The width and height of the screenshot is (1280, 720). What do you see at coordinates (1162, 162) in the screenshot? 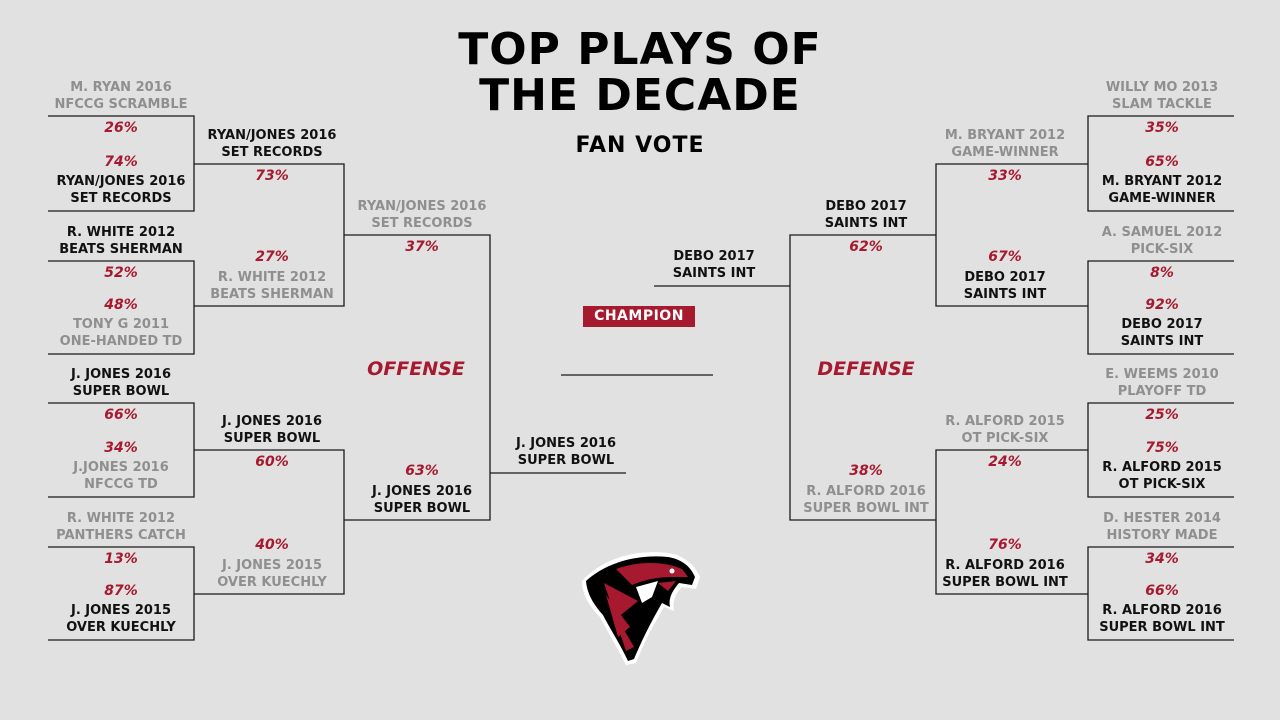
I see `vote-percentage: 65%` at bounding box center [1162, 162].